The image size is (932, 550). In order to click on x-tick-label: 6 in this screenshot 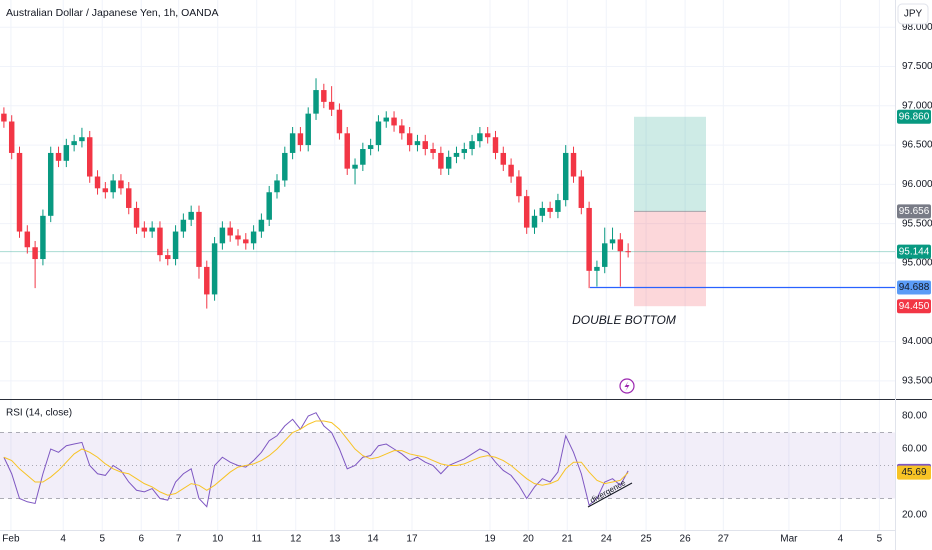, I will do `click(141, 539)`.